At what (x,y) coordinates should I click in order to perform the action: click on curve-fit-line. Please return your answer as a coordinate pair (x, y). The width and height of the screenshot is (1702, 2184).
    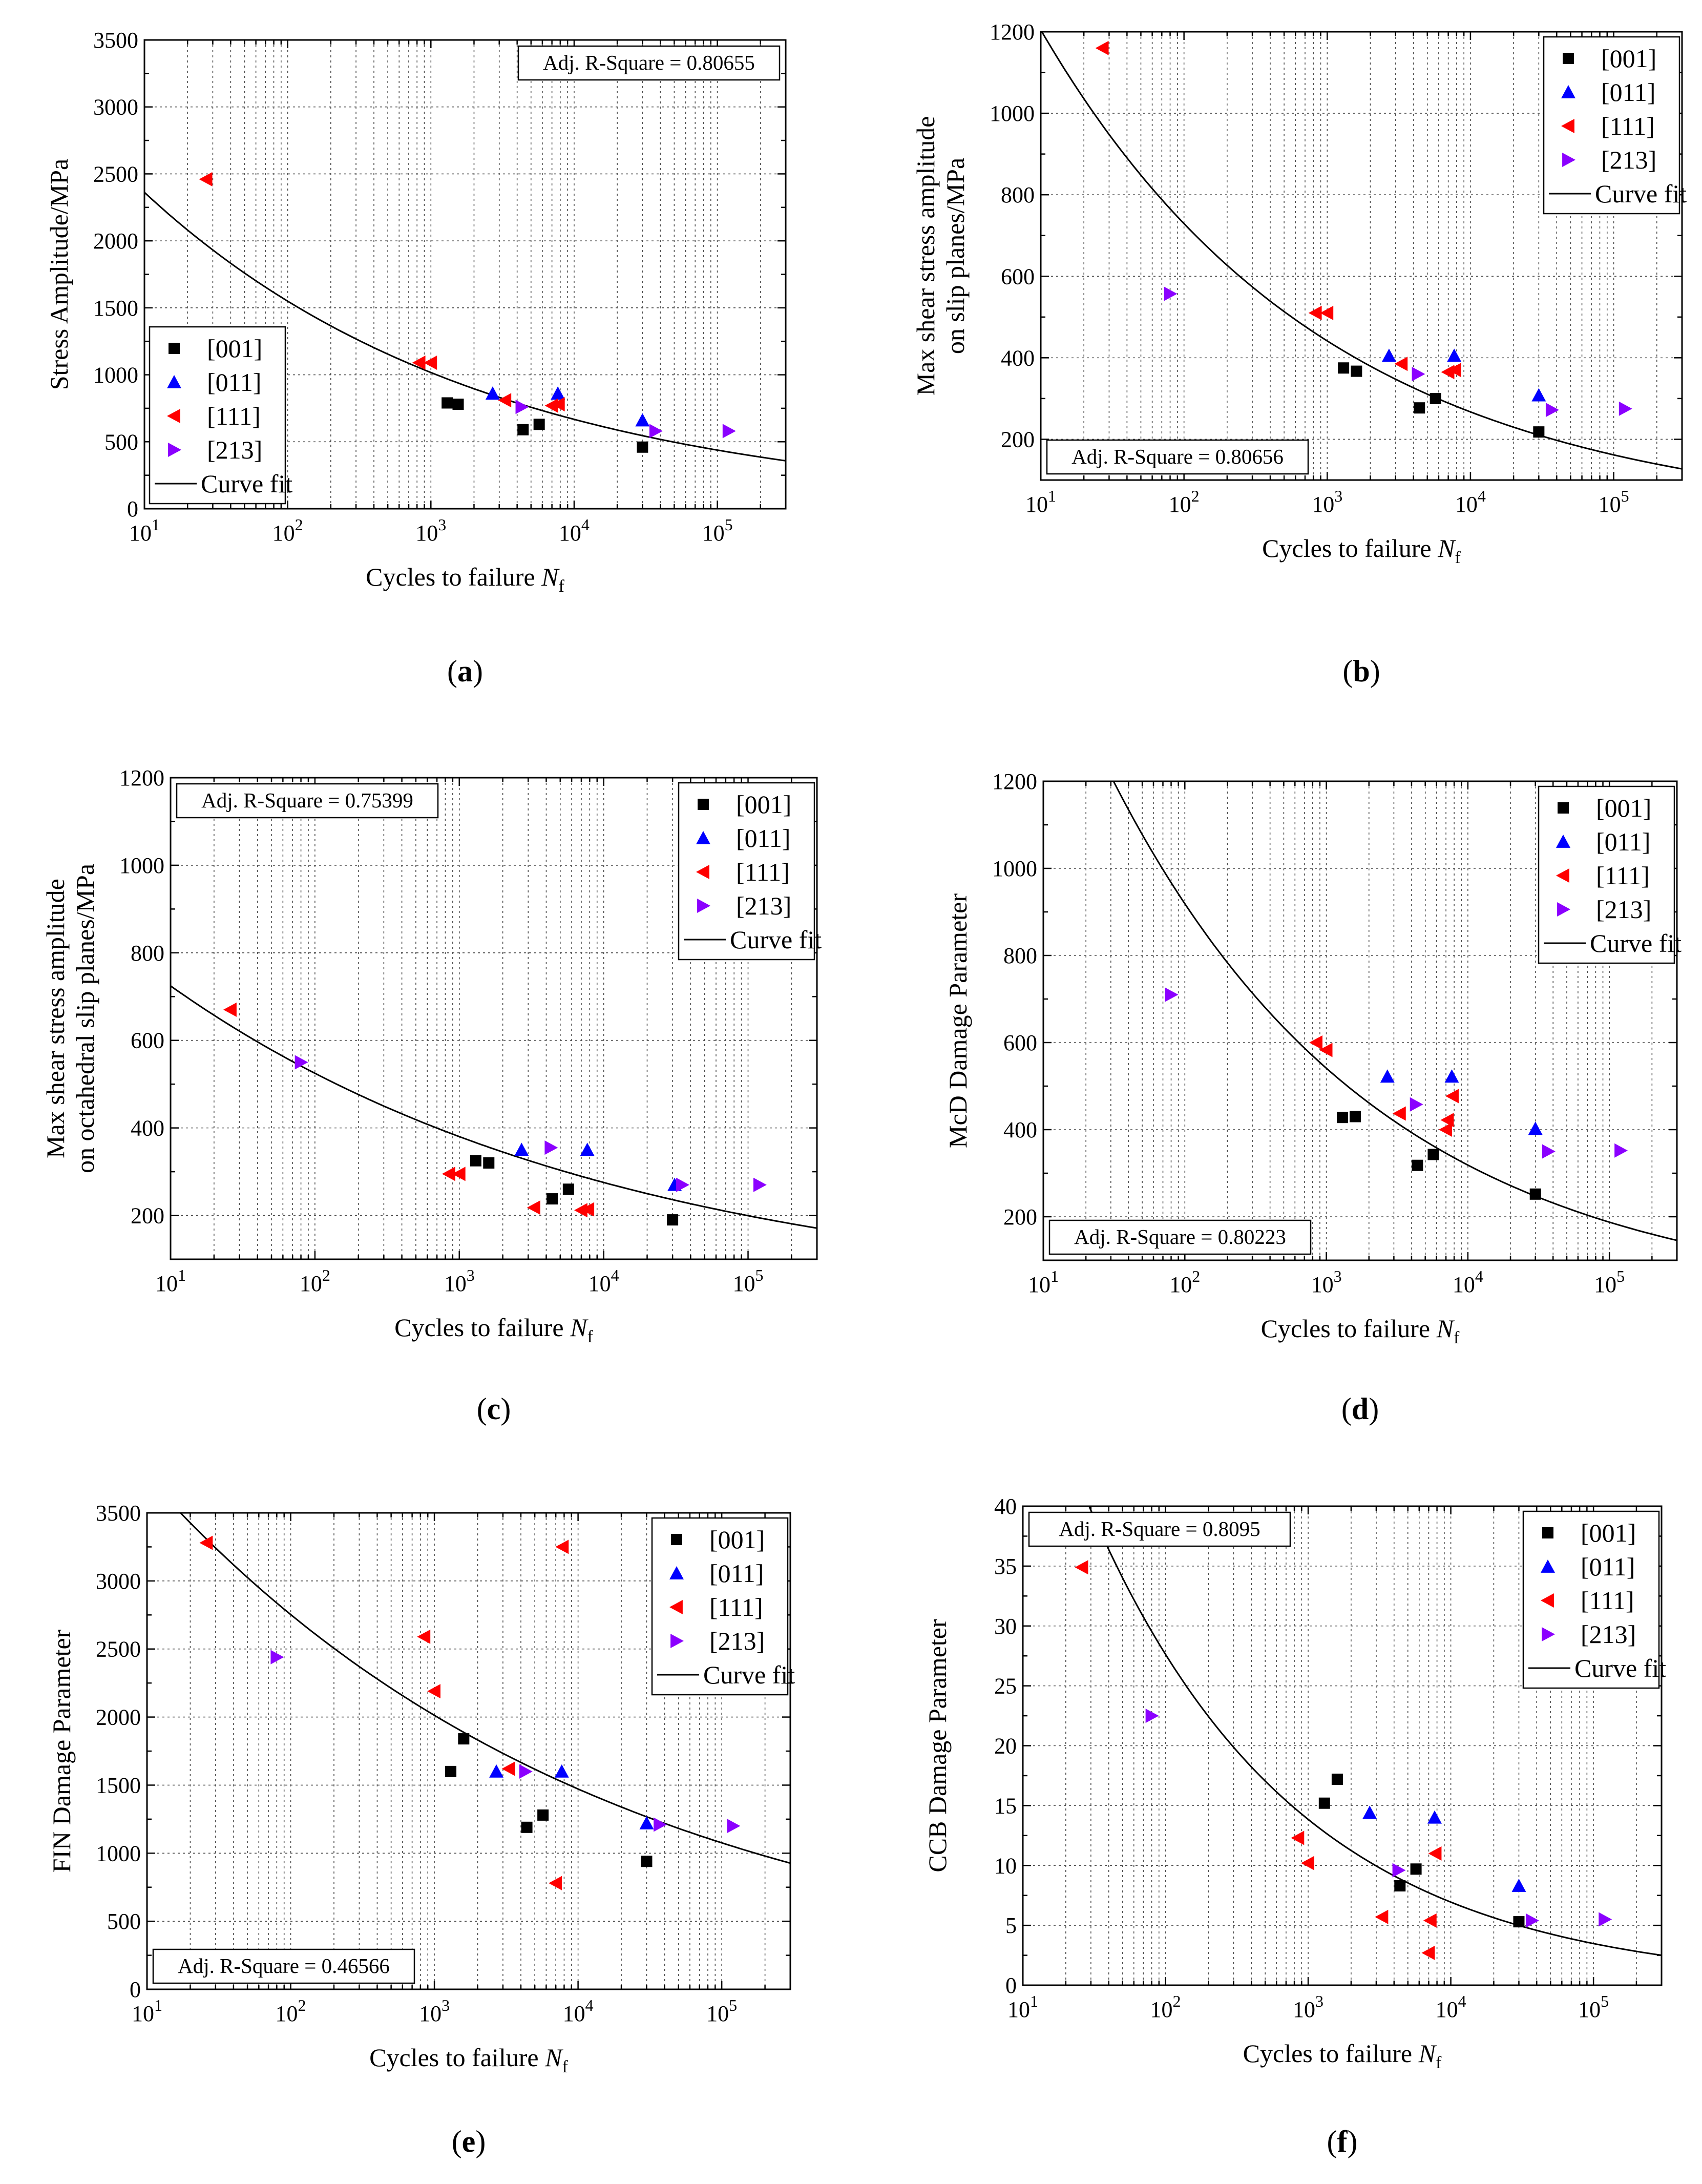
    Looking at the image, I should click on (494, 1107).